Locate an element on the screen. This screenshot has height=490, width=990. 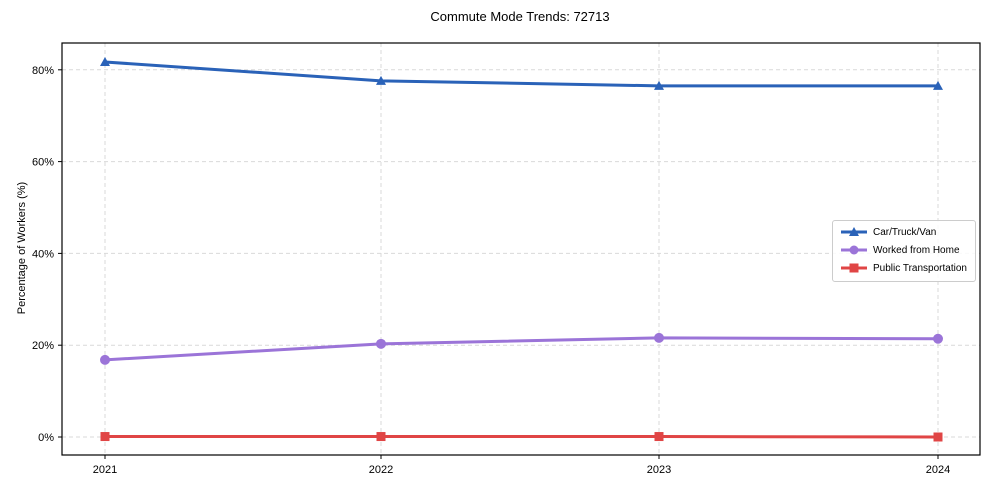
x-tick-label: 2023 is located at coordinates (659, 470).